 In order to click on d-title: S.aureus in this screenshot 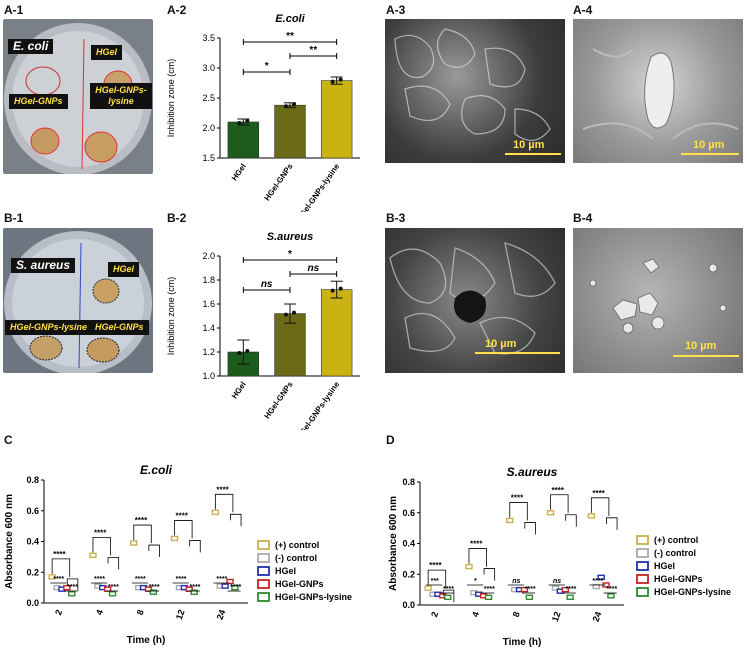, I will do `click(532, 472)`.